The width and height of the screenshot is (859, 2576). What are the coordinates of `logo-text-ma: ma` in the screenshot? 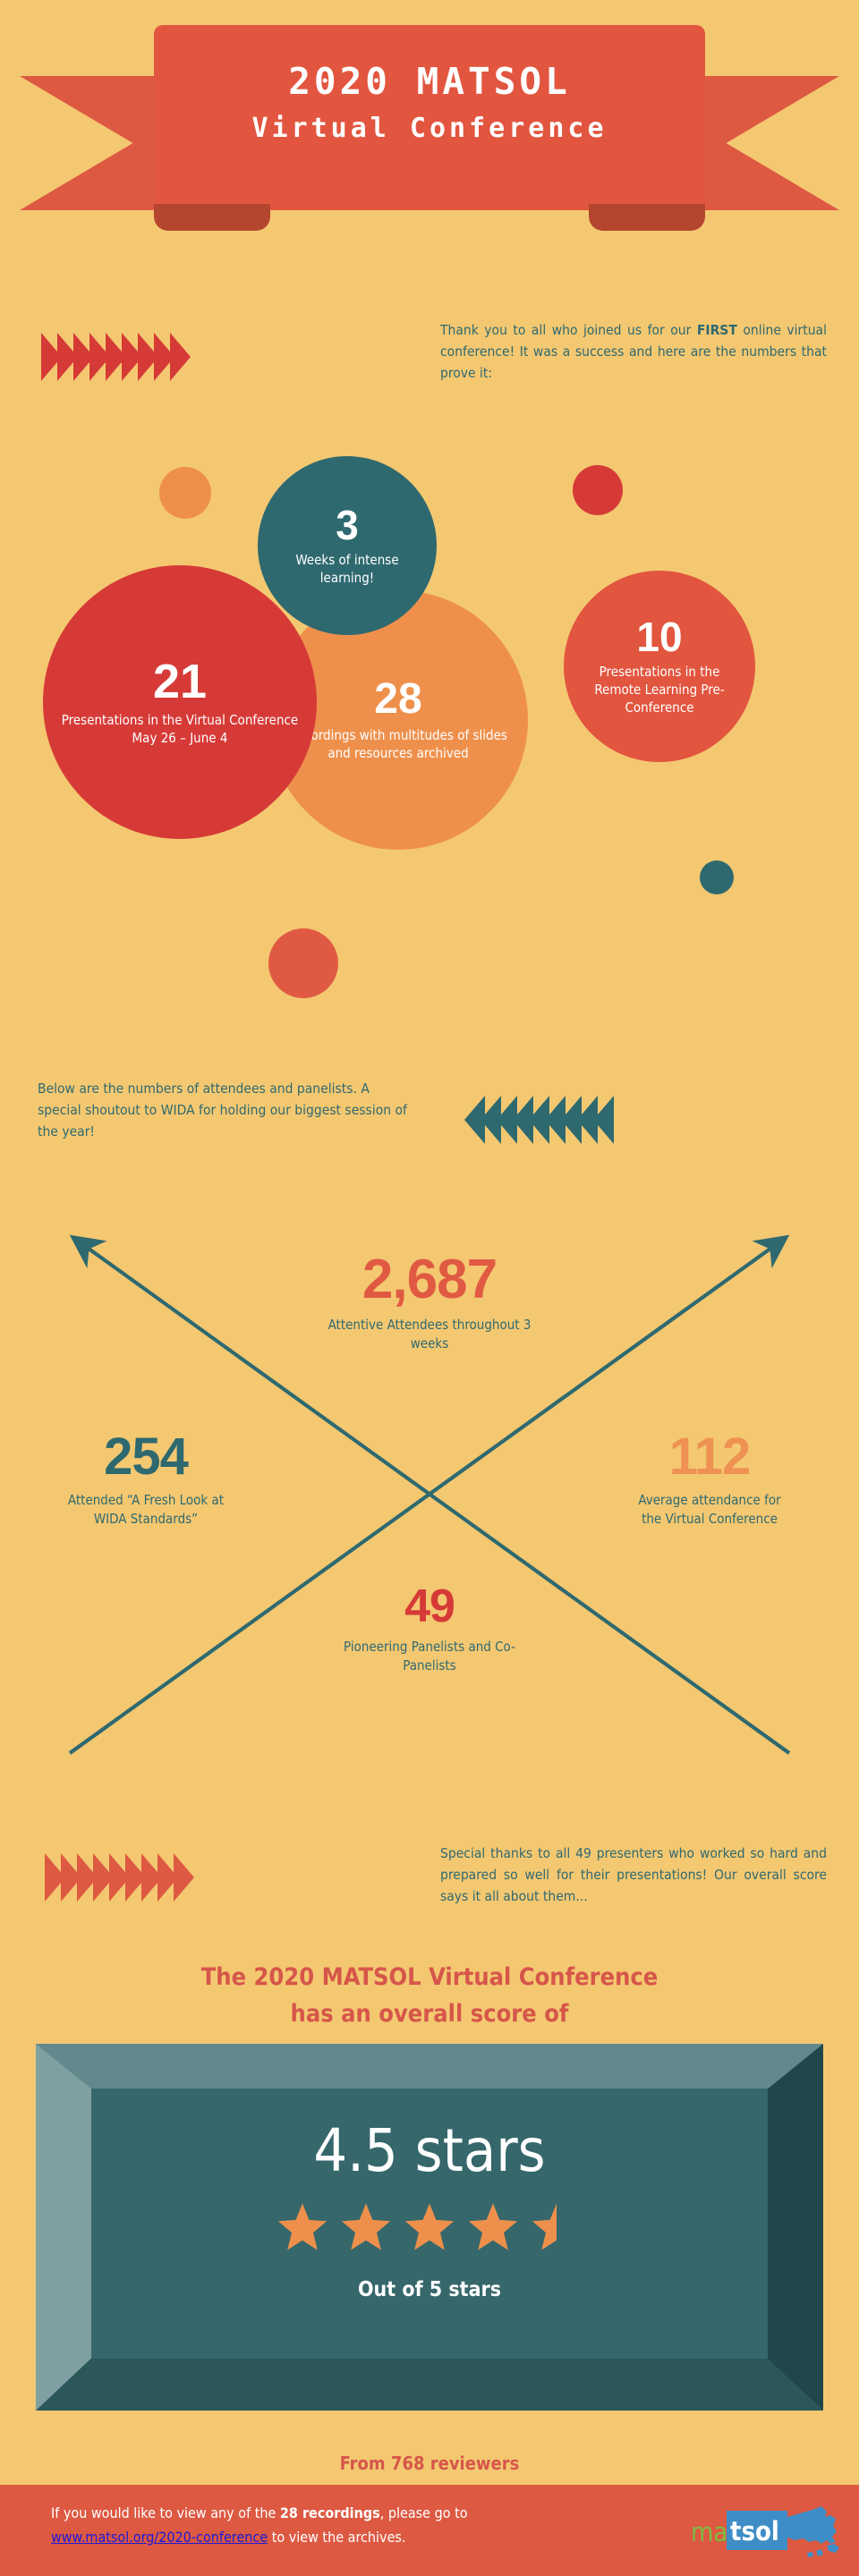 It's located at (709, 2532).